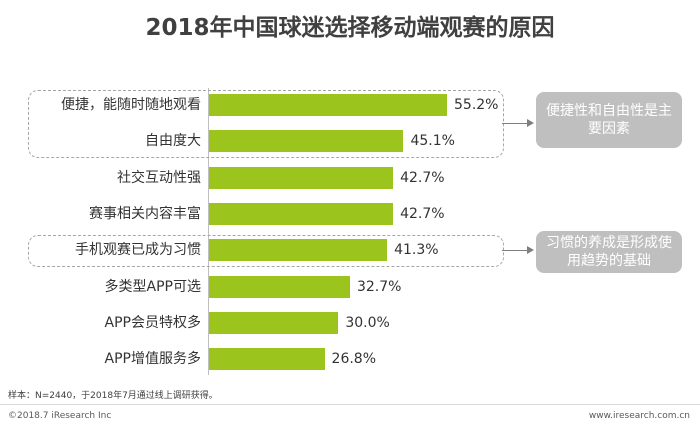 The height and width of the screenshot is (428, 700). What do you see at coordinates (159, 177) in the screenshot?
I see `category-label: 社交互动性强` at bounding box center [159, 177].